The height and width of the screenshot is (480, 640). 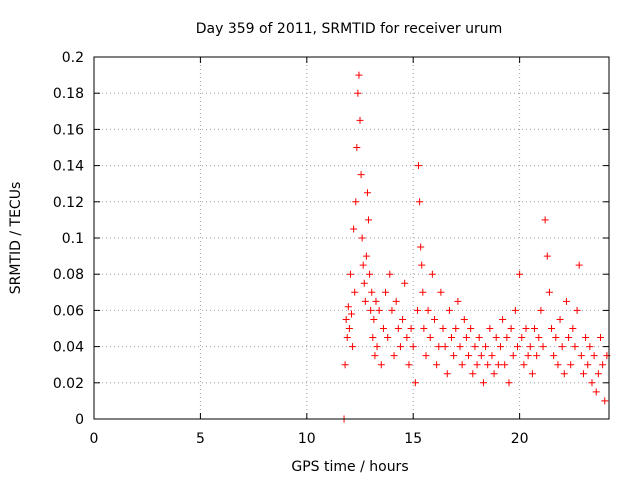 I want to click on y-axis-title: SRMTID / TECUs, so click(x=16, y=238).